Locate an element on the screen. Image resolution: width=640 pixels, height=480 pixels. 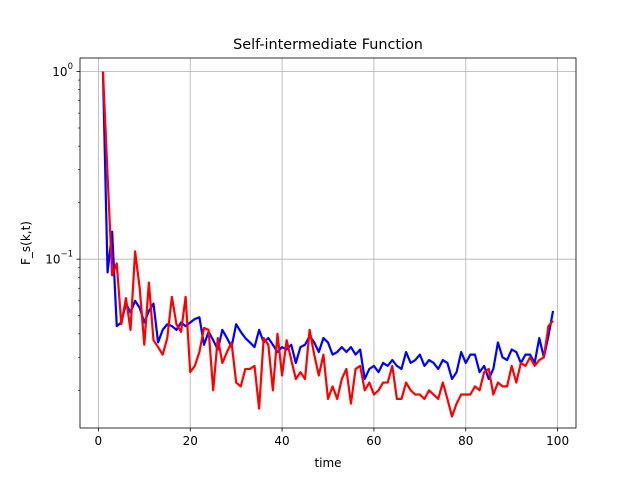
y-axis-label: F_s(k,t) is located at coordinates (26, 243).